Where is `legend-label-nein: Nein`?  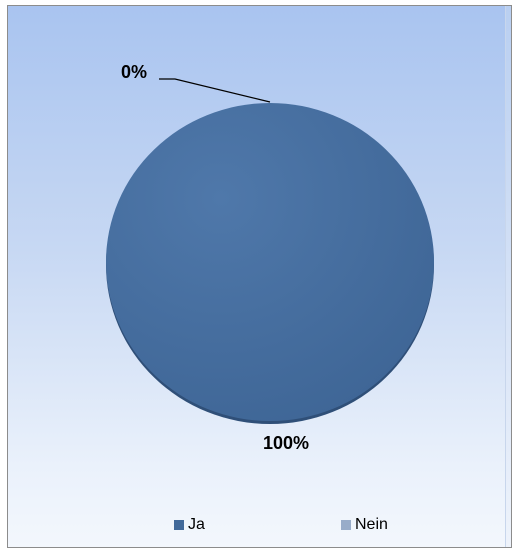 legend-label-nein: Nein is located at coordinates (371, 524).